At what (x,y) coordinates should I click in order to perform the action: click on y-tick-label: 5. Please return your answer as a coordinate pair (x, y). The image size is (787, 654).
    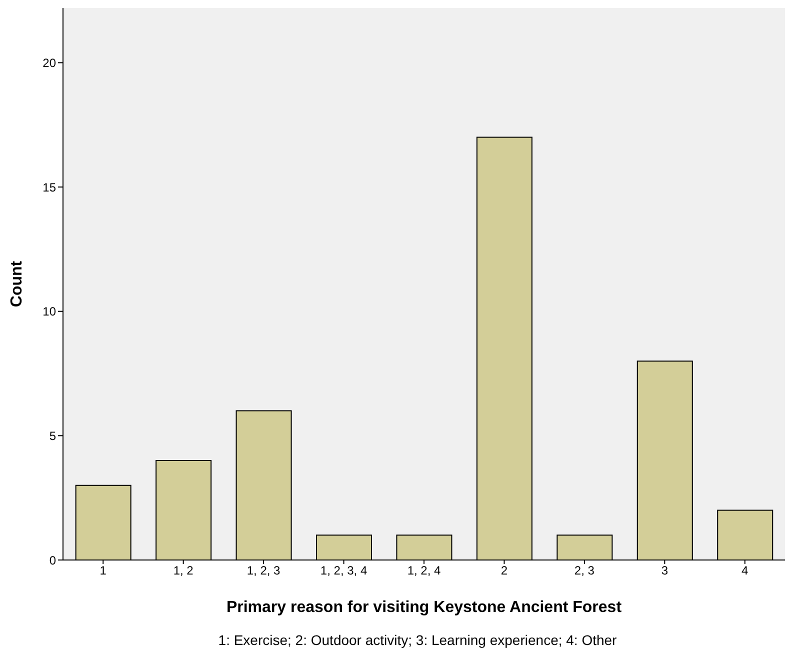
    Looking at the image, I should click on (52, 435).